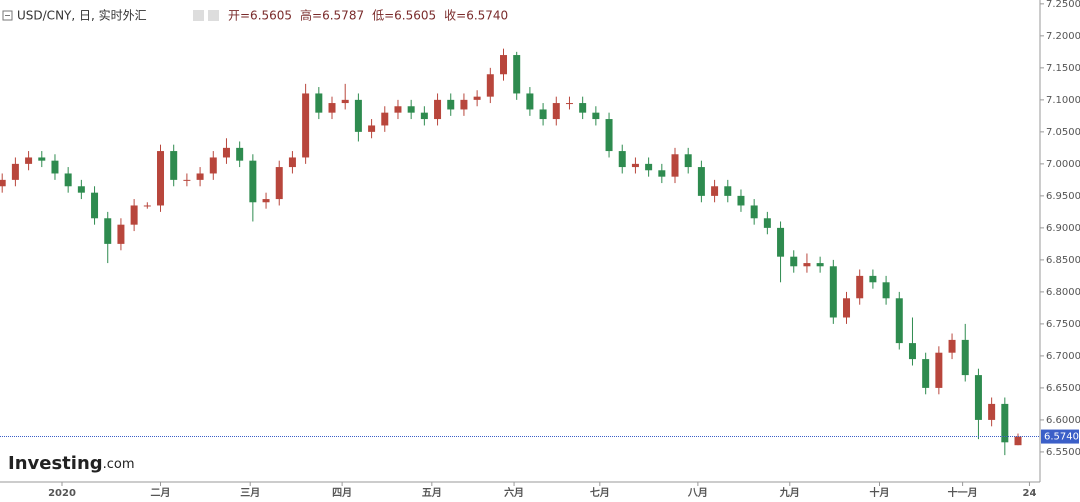 Image resolution: width=1080 pixels, height=502 pixels. Describe the element at coordinates (198, 15) in the screenshot. I see `settings-icon` at that location.